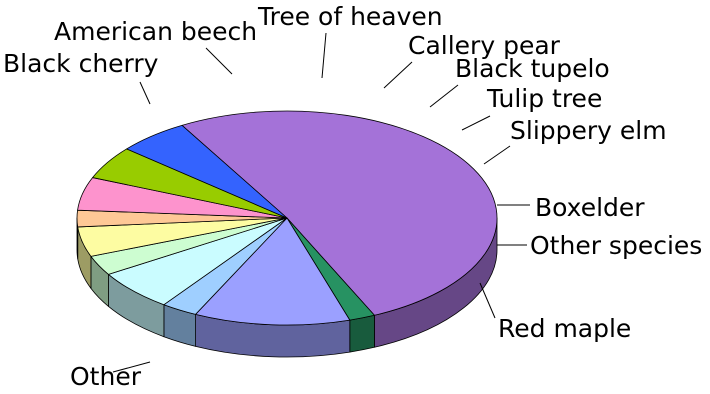 This screenshot has height=394, width=710. Describe the element at coordinates (106, 376) in the screenshot. I see `slice-label-0: Other` at that location.